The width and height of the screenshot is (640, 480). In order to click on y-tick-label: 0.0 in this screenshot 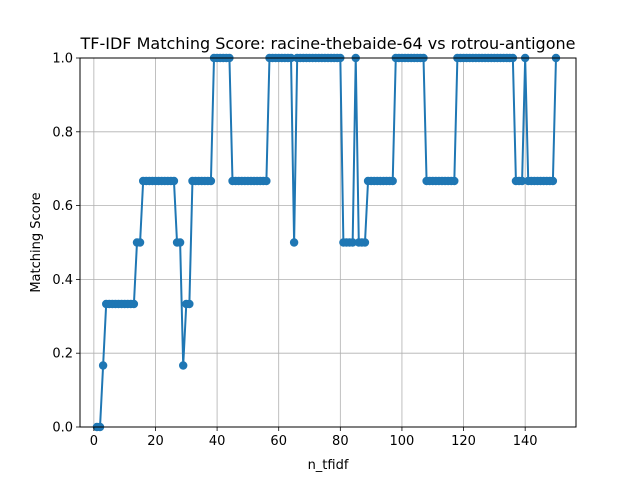, I will do `click(62, 428)`.